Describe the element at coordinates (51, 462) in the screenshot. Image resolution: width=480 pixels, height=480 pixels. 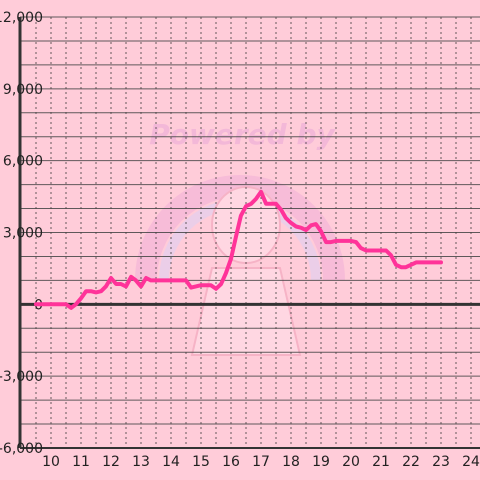
I see `x-tick-label: 10` at that location.